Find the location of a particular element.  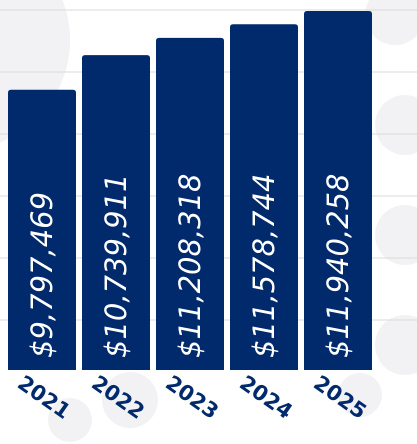

x-axis-labels: 2021 2022 2023 2024 2025 is located at coordinates (192, 397).